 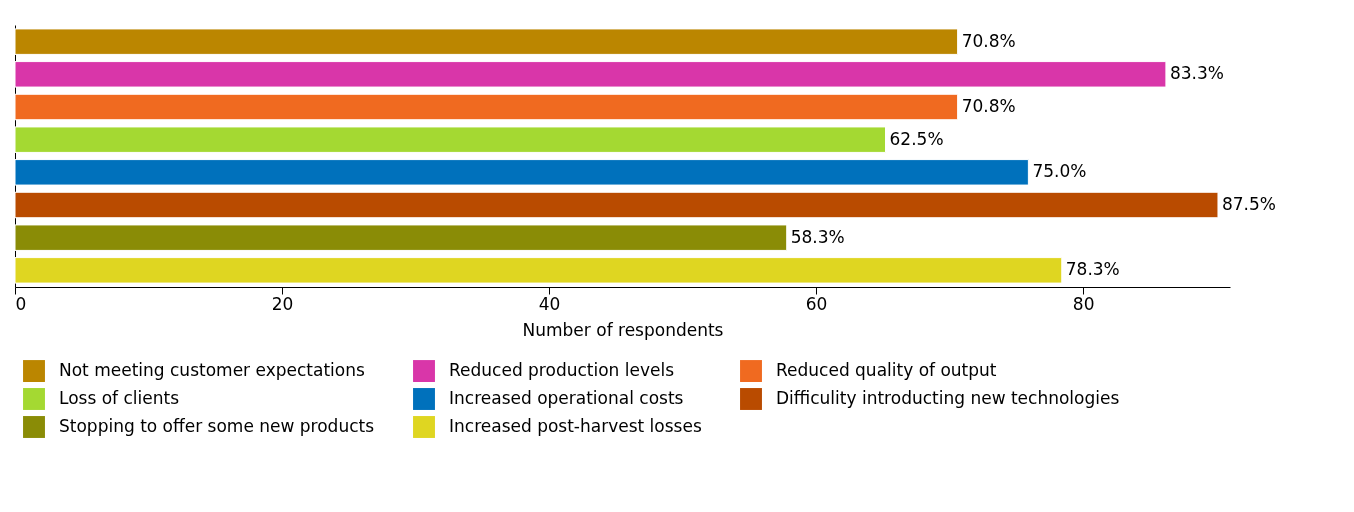 I want to click on legend-label: Loss of clients, so click(x=119, y=398).